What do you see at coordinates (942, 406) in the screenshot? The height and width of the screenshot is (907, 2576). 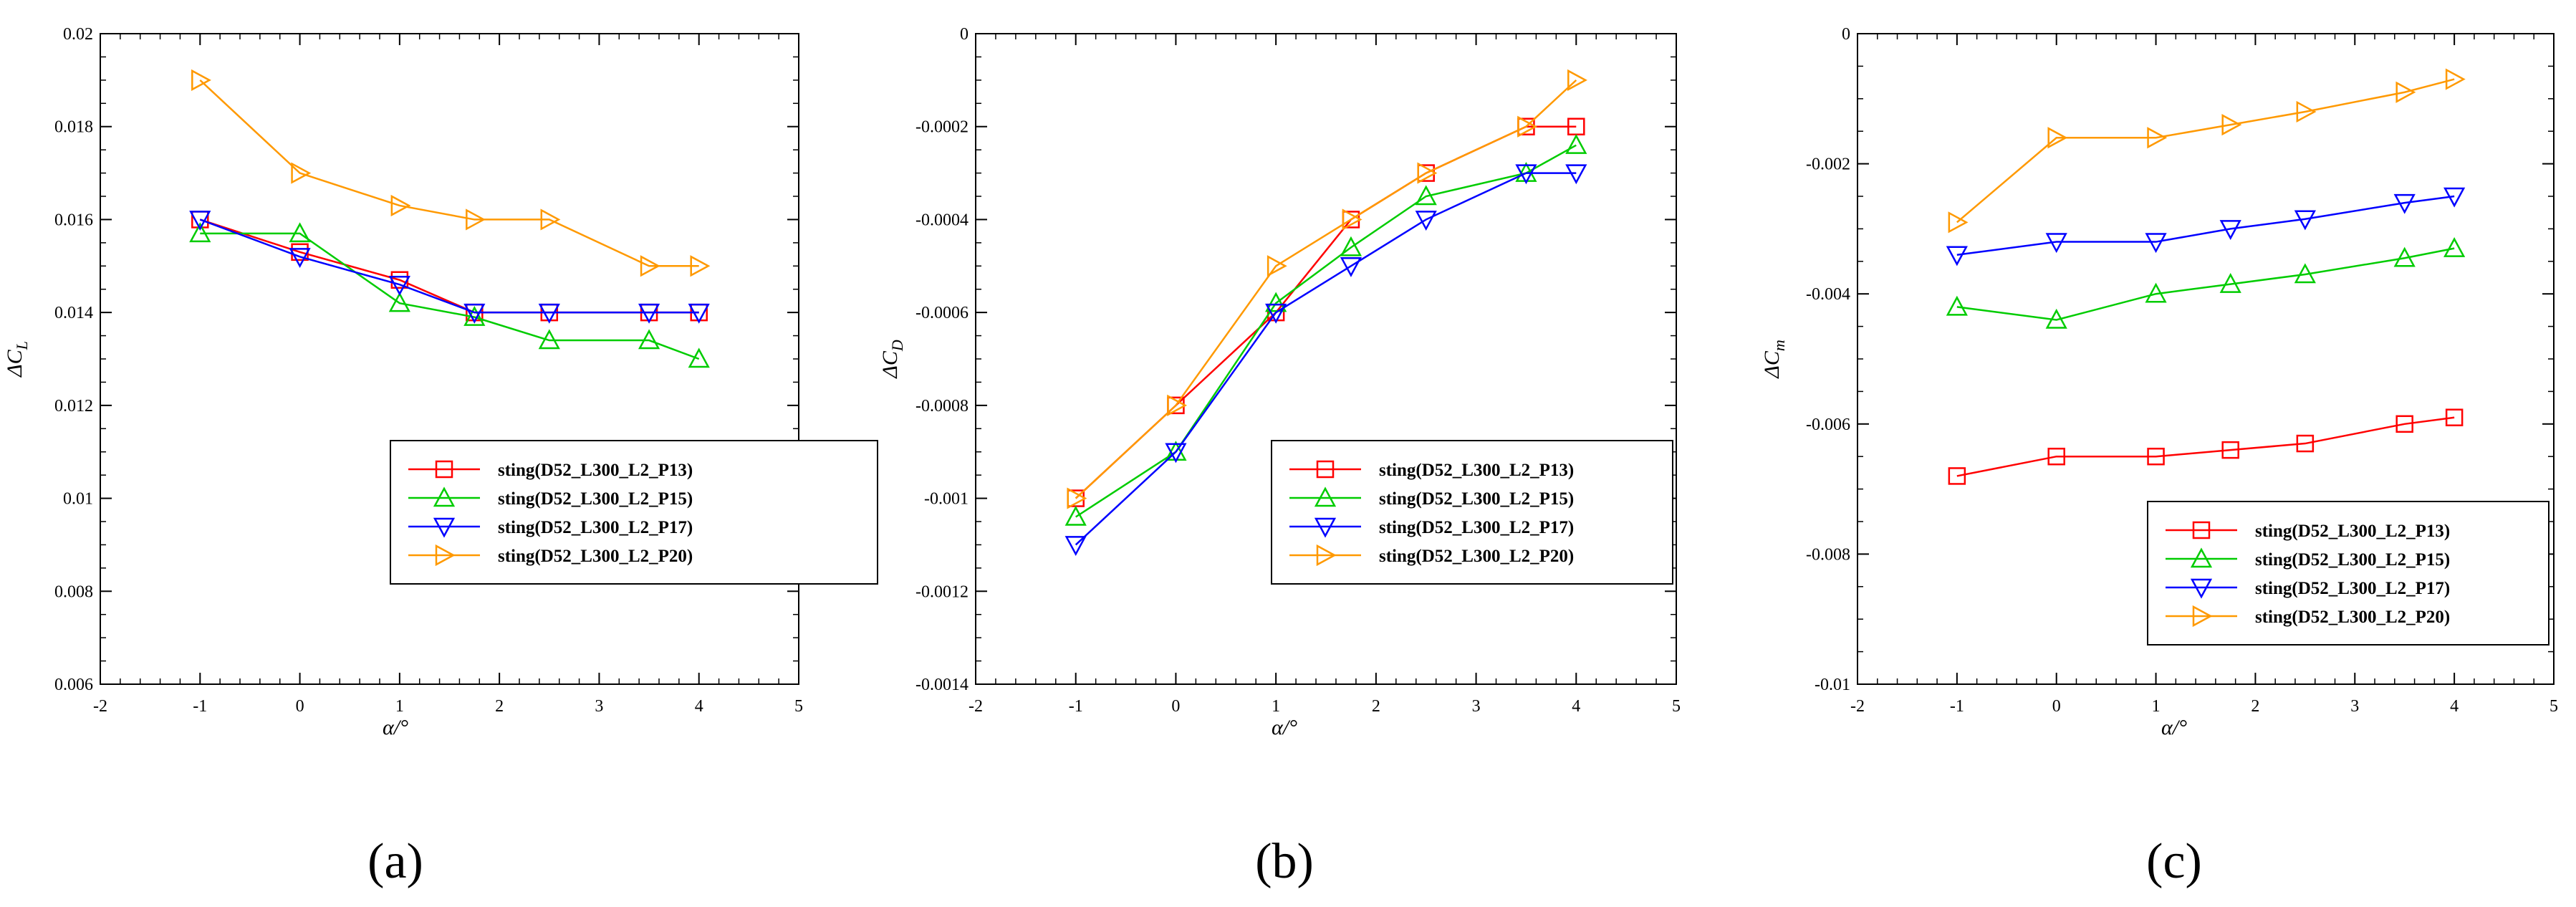 I see `y-tick-label: -0.0008` at bounding box center [942, 406].